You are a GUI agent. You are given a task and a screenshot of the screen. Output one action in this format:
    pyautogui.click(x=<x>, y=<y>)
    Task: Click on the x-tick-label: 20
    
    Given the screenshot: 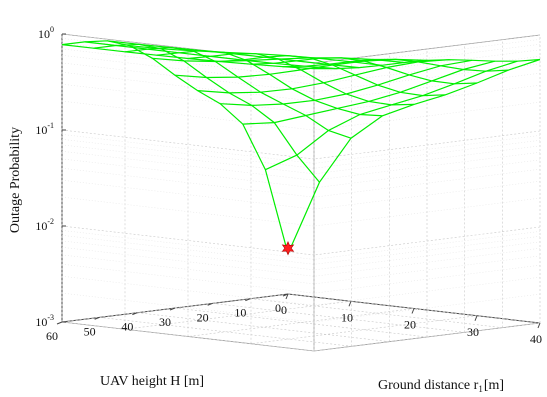 What is the action you would take?
    pyautogui.click(x=410, y=325)
    